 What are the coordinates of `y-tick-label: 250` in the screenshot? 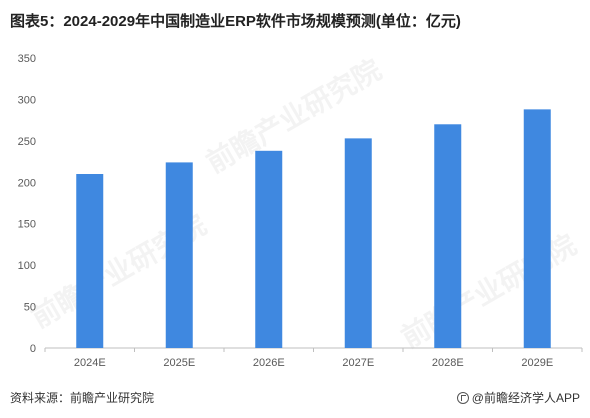 It's located at (27, 142).